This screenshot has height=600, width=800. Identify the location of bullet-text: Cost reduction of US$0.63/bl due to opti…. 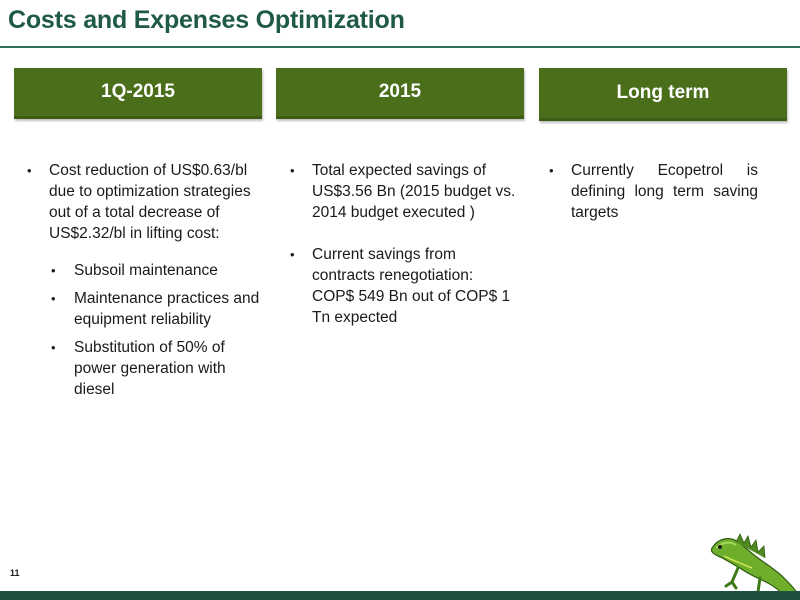
(150, 202).